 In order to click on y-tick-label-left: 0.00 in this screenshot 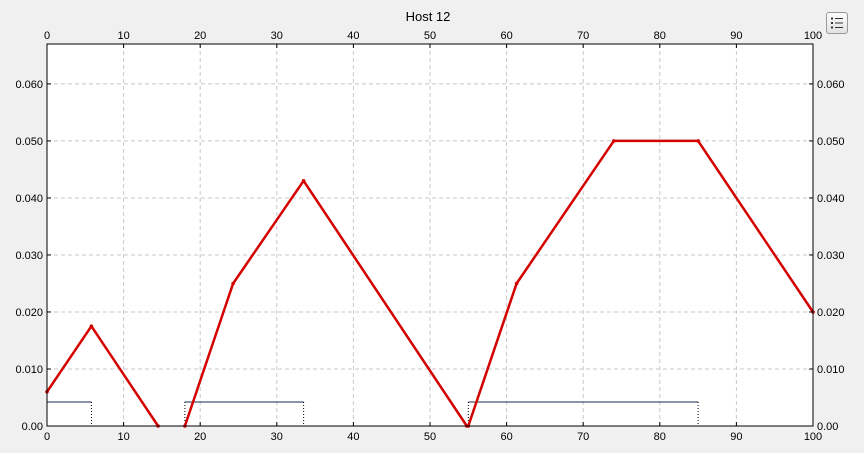, I will do `click(32, 427)`.